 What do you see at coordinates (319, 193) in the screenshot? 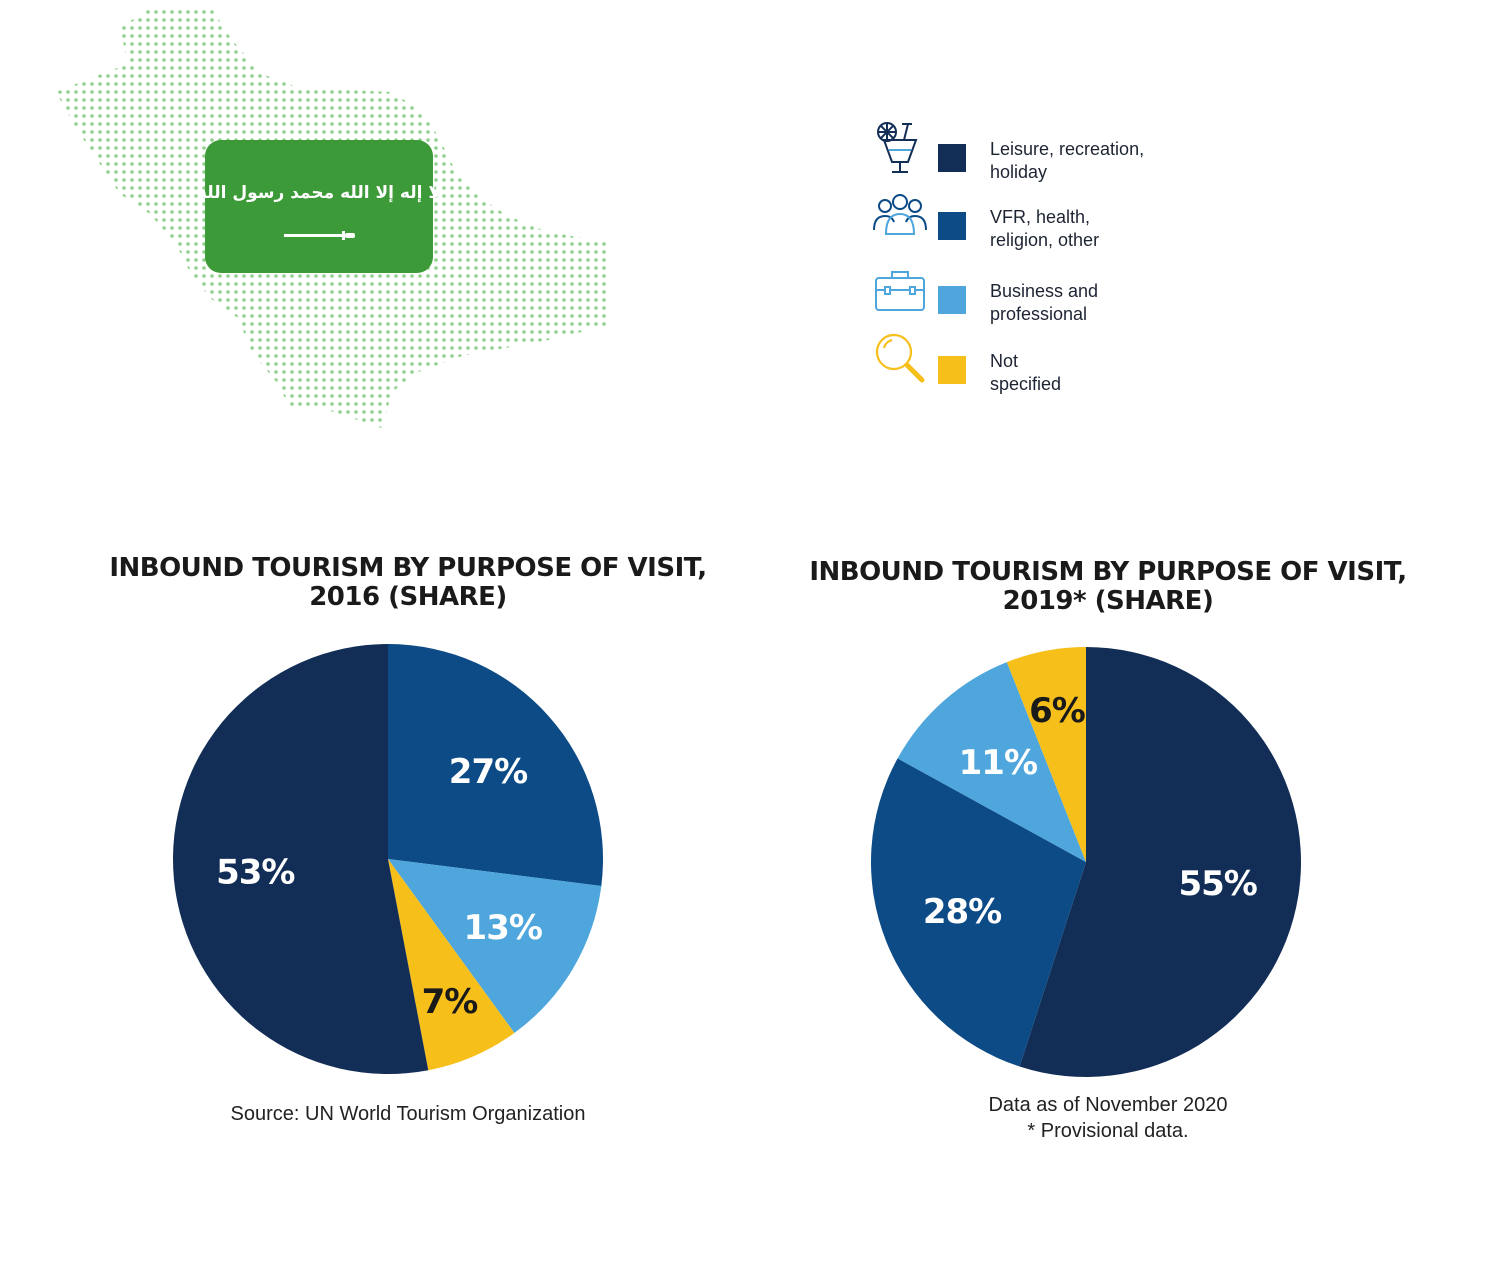
I see `flag-emblem-text: لا إله إلا الله محمد رسول الله` at bounding box center [319, 193].